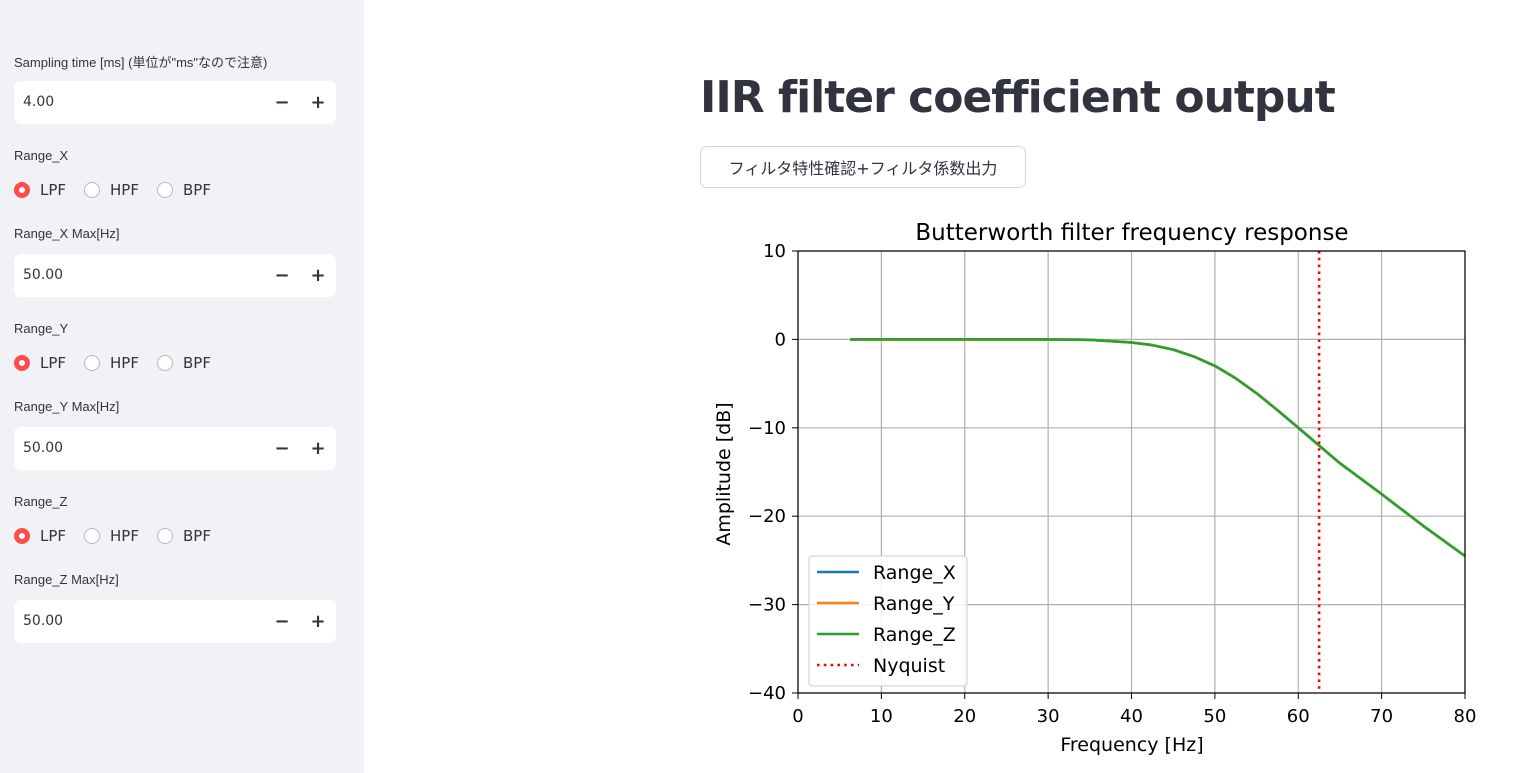 Image resolution: width=1514 pixels, height=773 pixels. What do you see at coordinates (774, 251) in the screenshot?
I see `y-tick-label: 10` at bounding box center [774, 251].